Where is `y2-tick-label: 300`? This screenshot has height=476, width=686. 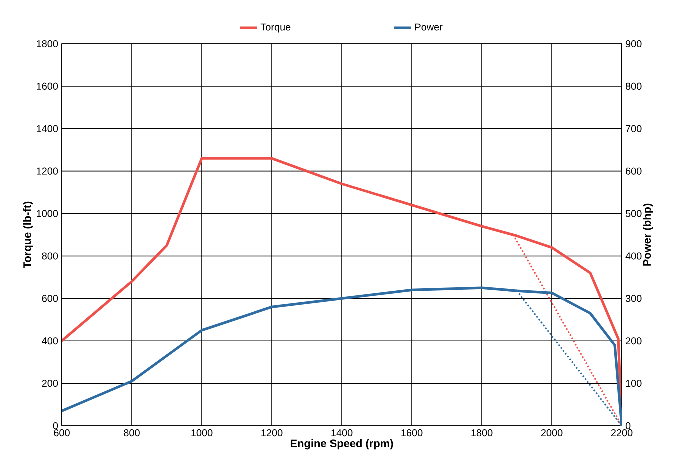 y2-tick-label: 300 is located at coordinates (634, 298).